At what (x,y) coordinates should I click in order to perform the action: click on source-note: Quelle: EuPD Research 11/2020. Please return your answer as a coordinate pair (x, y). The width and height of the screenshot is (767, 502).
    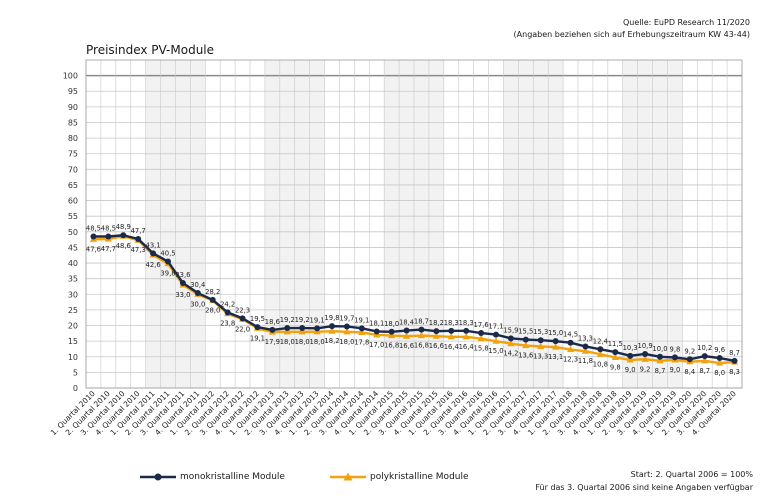
    Looking at the image, I should click on (686, 22).